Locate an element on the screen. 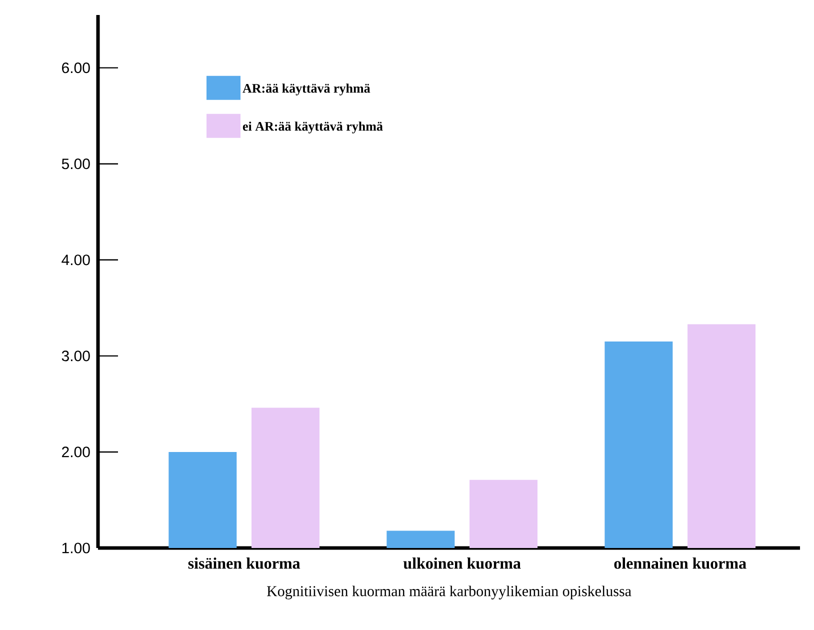 Image resolution: width=814 pixels, height=630 pixels. x-tick-label: ulkoinen kuorma is located at coordinates (462, 563).